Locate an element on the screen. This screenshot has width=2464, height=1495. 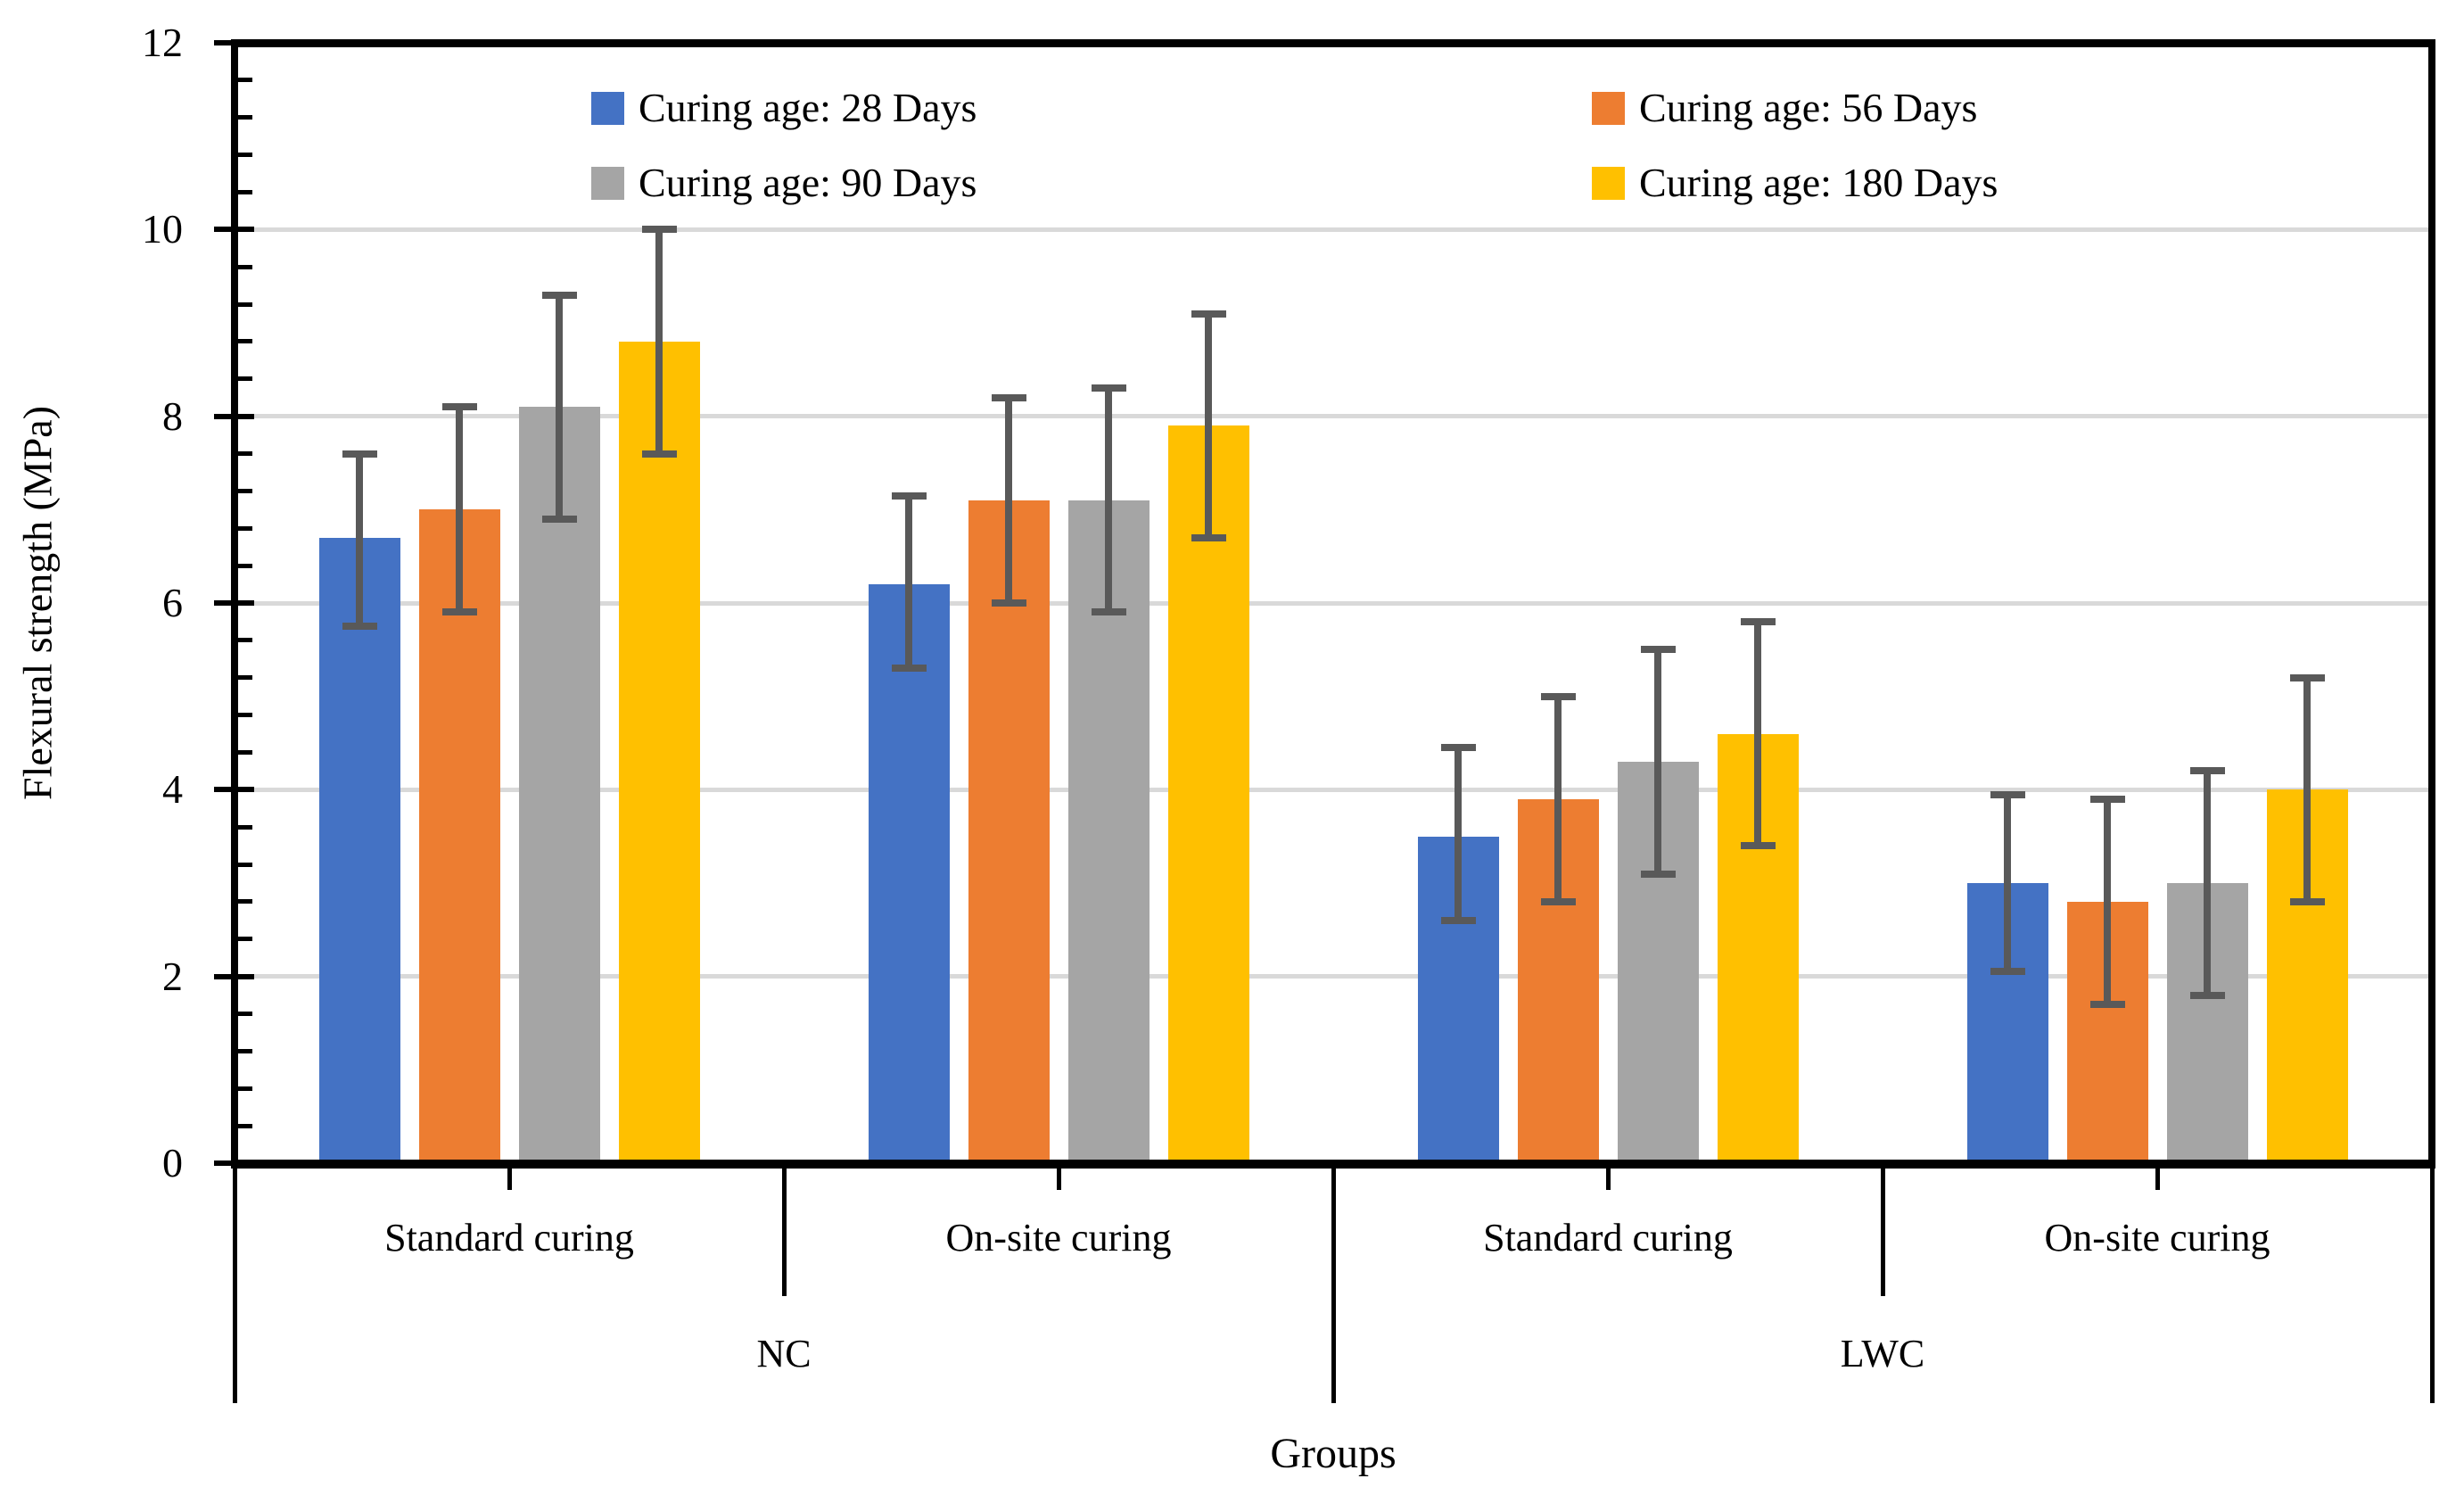
x-axis-line is located at coordinates (1333, 1164).